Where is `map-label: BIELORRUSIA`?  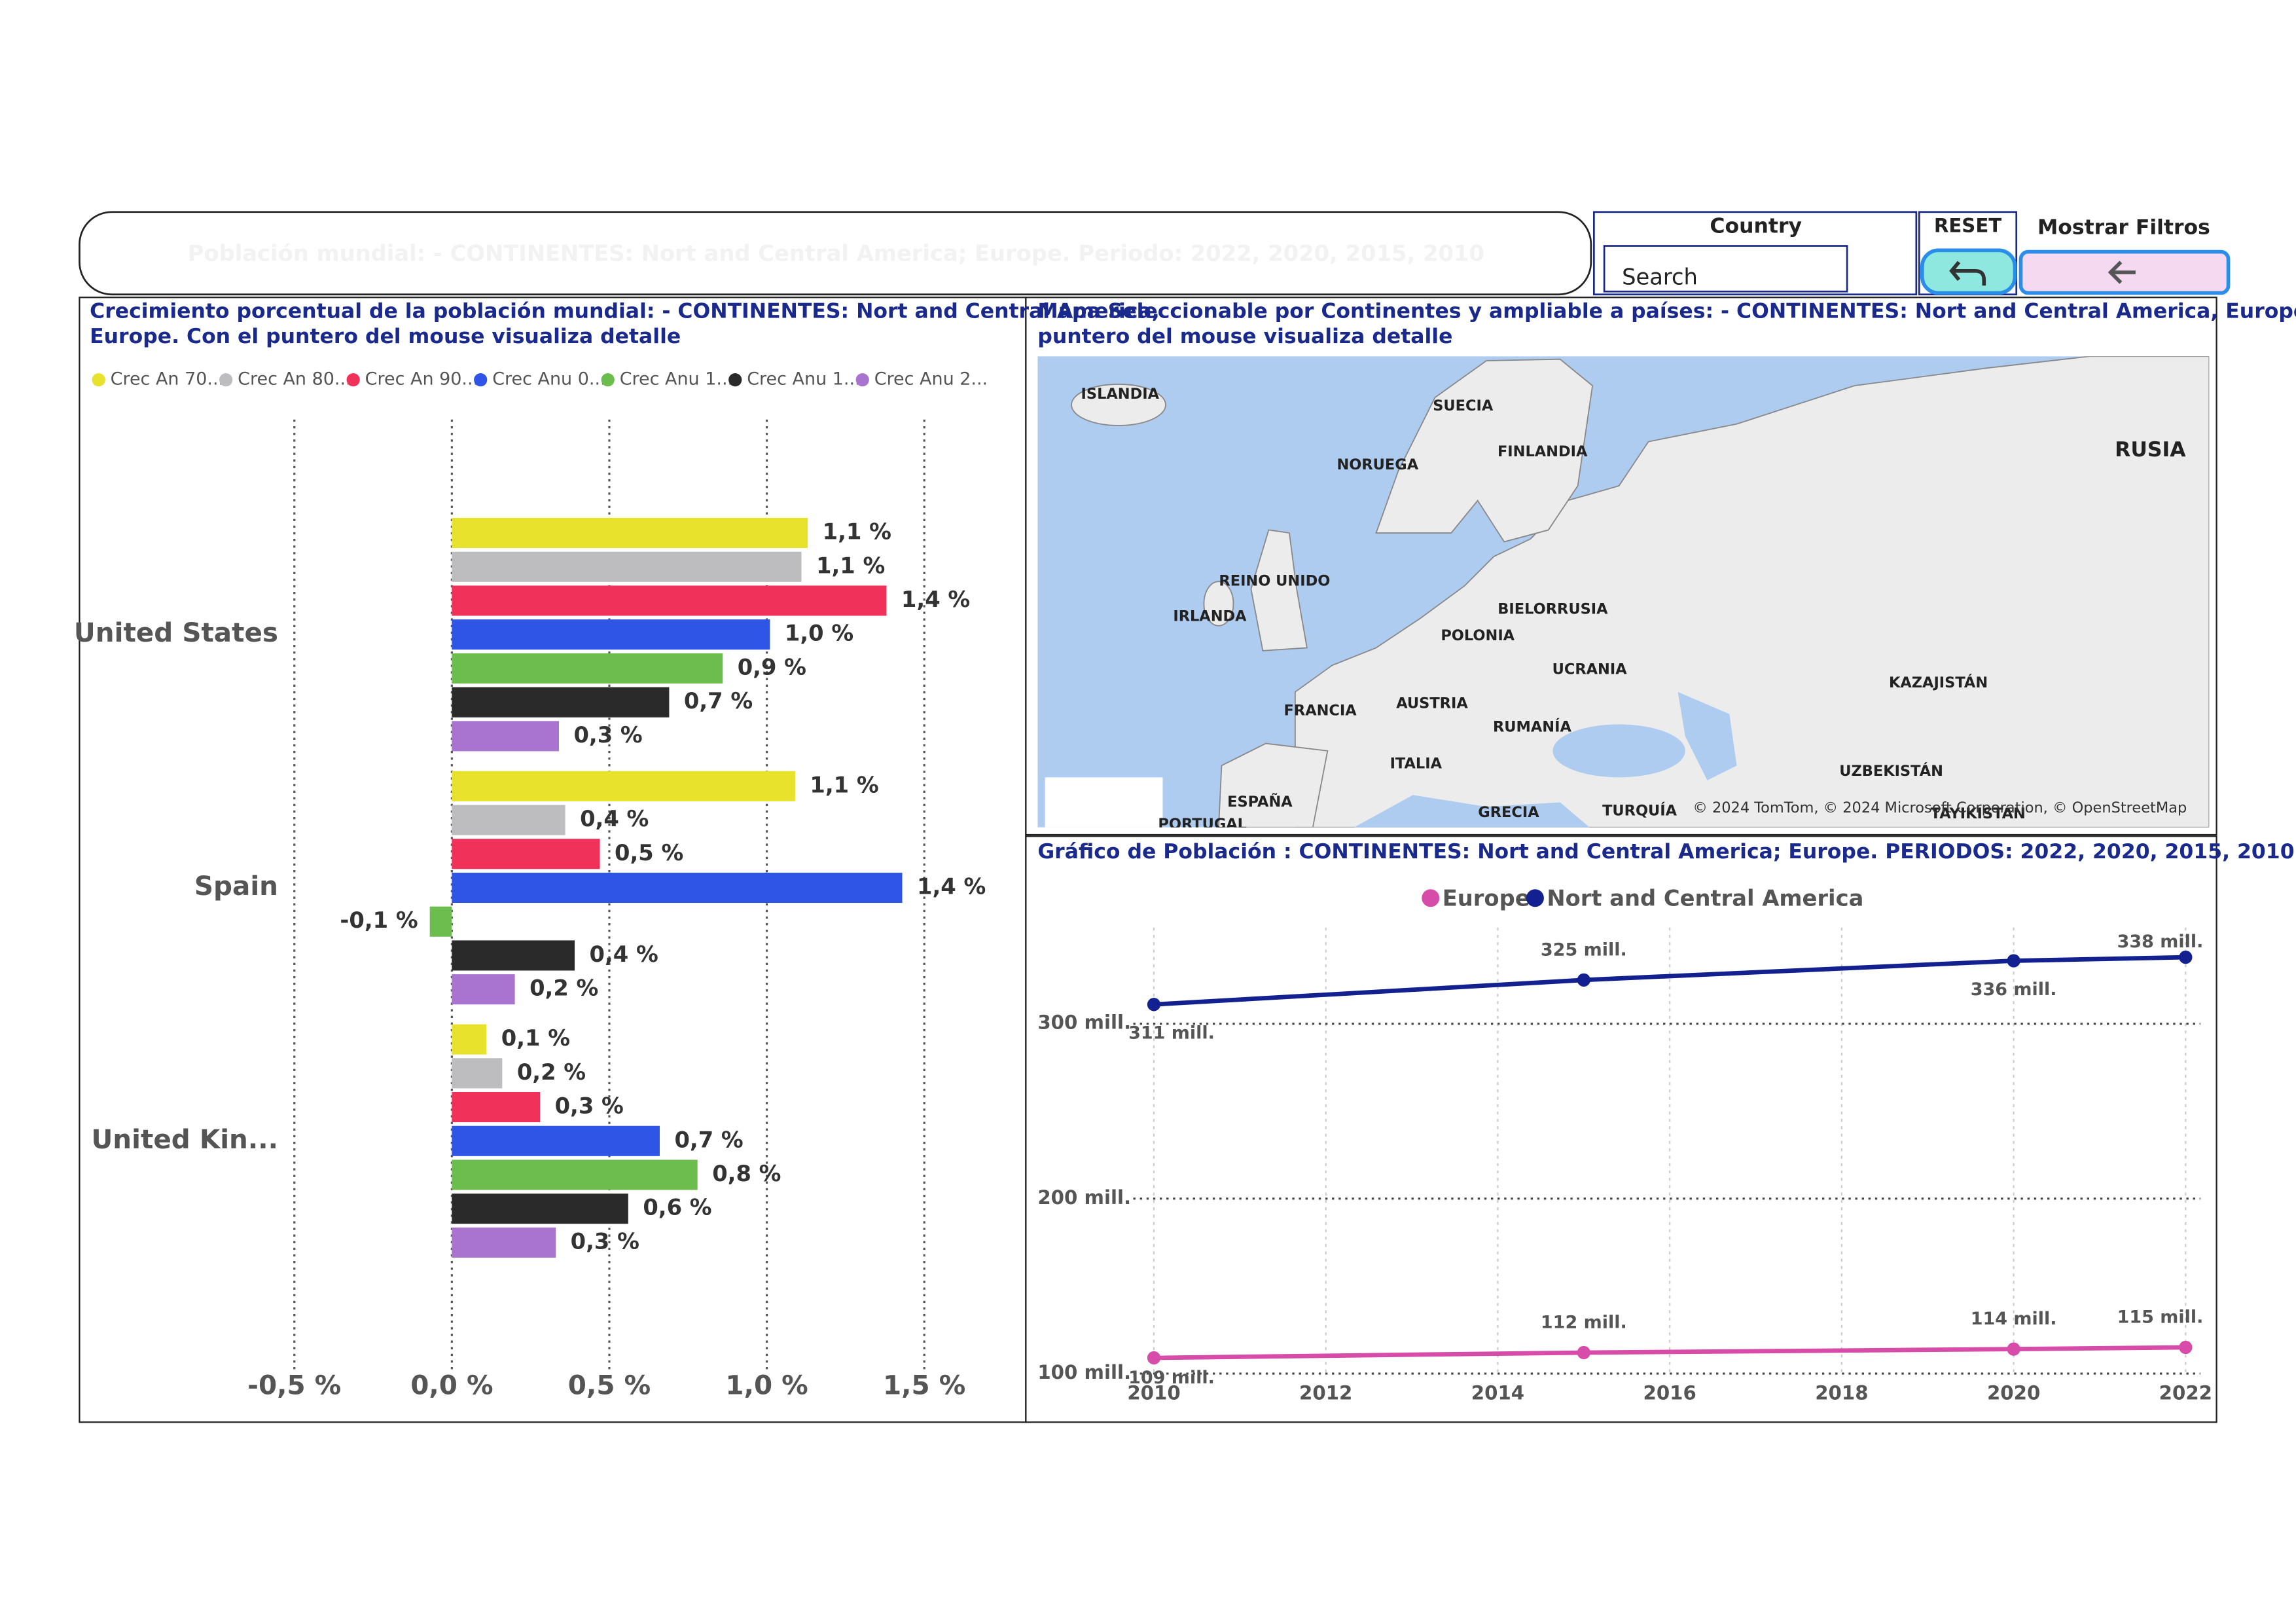 map-label: BIELORRUSIA is located at coordinates (1553, 608).